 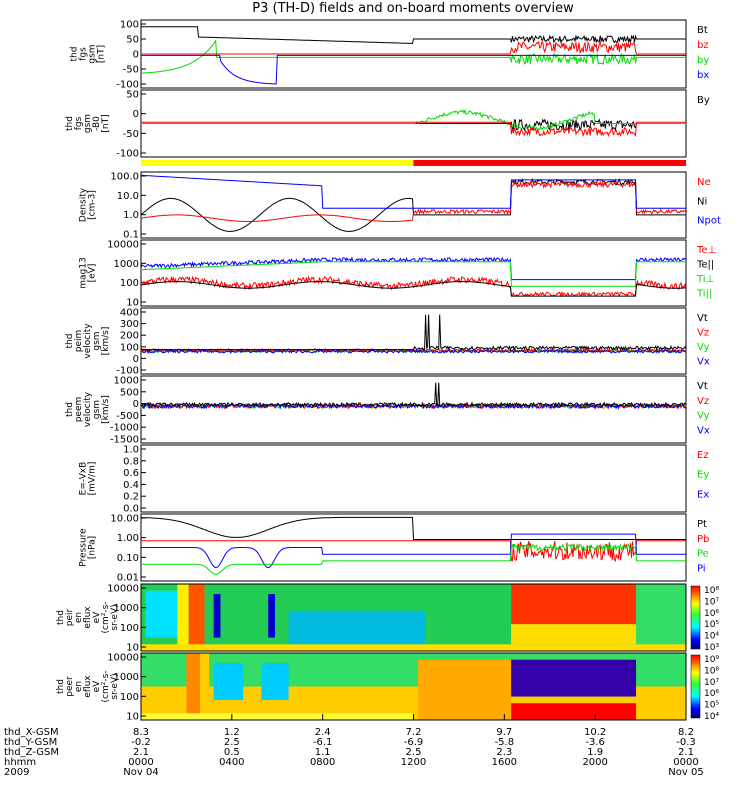 What do you see at coordinates (93, 479) in the screenshot?
I see `y-axis-label: [mV/m]` at bounding box center [93, 479].